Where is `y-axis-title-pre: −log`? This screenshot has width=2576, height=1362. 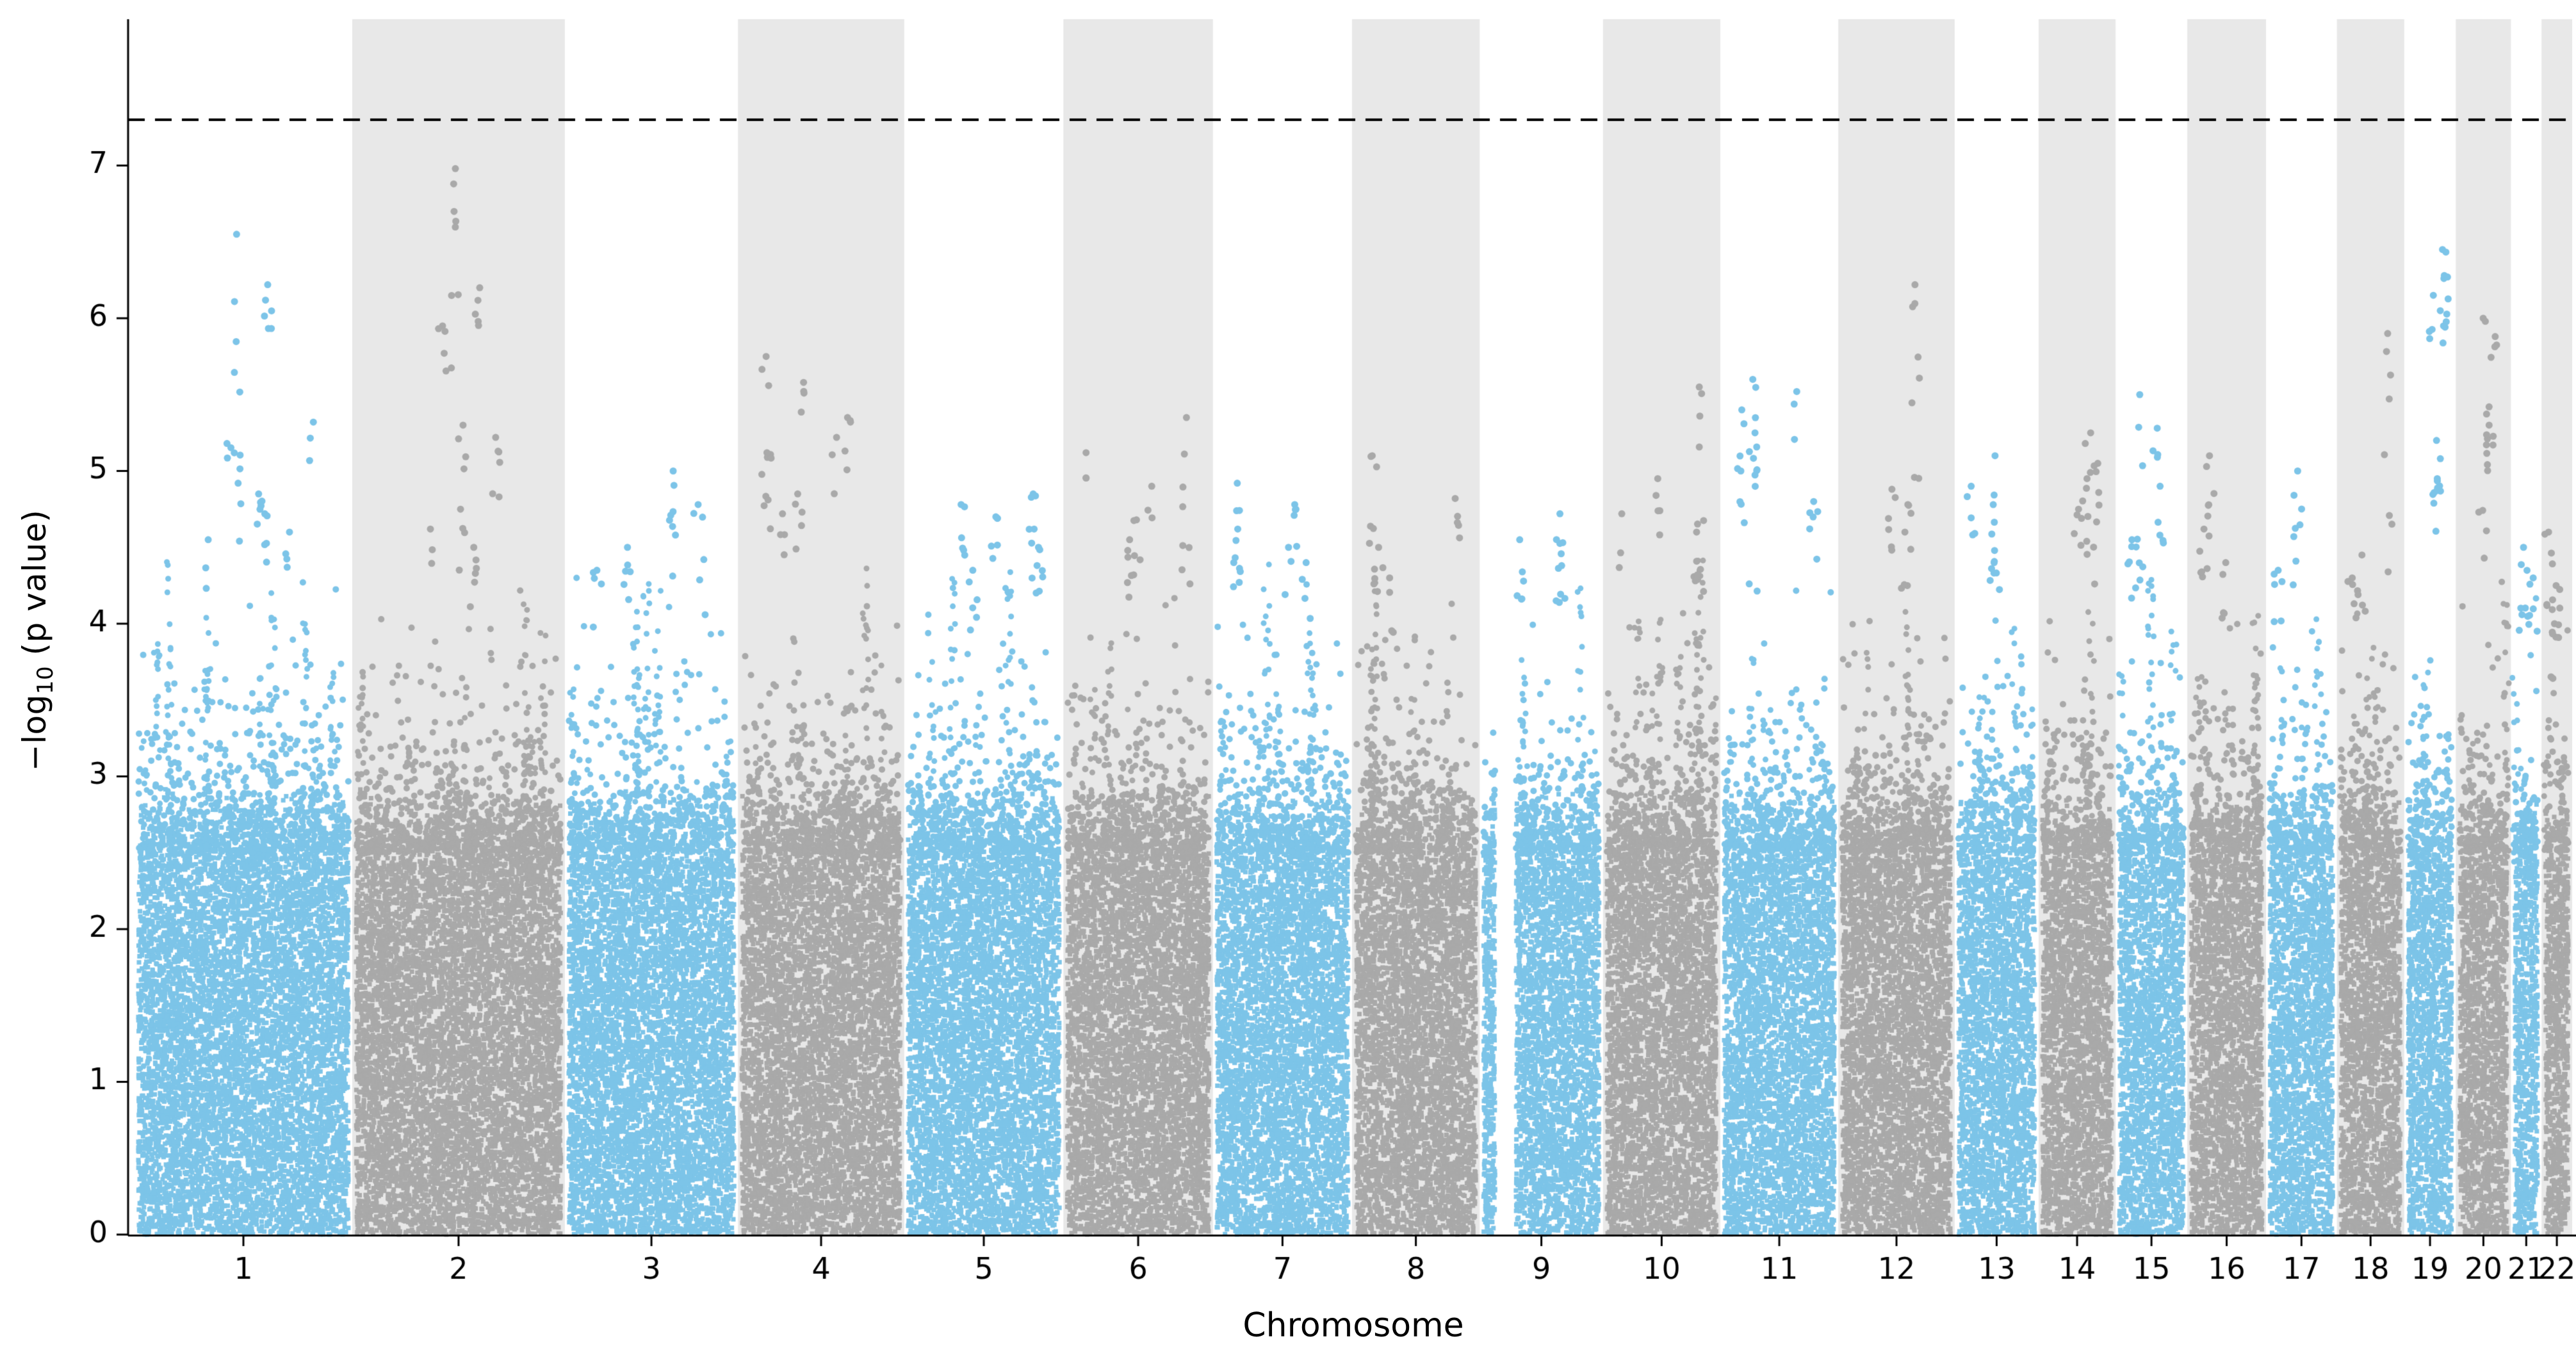
y-axis-title-pre: −log is located at coordinates (34, 733).